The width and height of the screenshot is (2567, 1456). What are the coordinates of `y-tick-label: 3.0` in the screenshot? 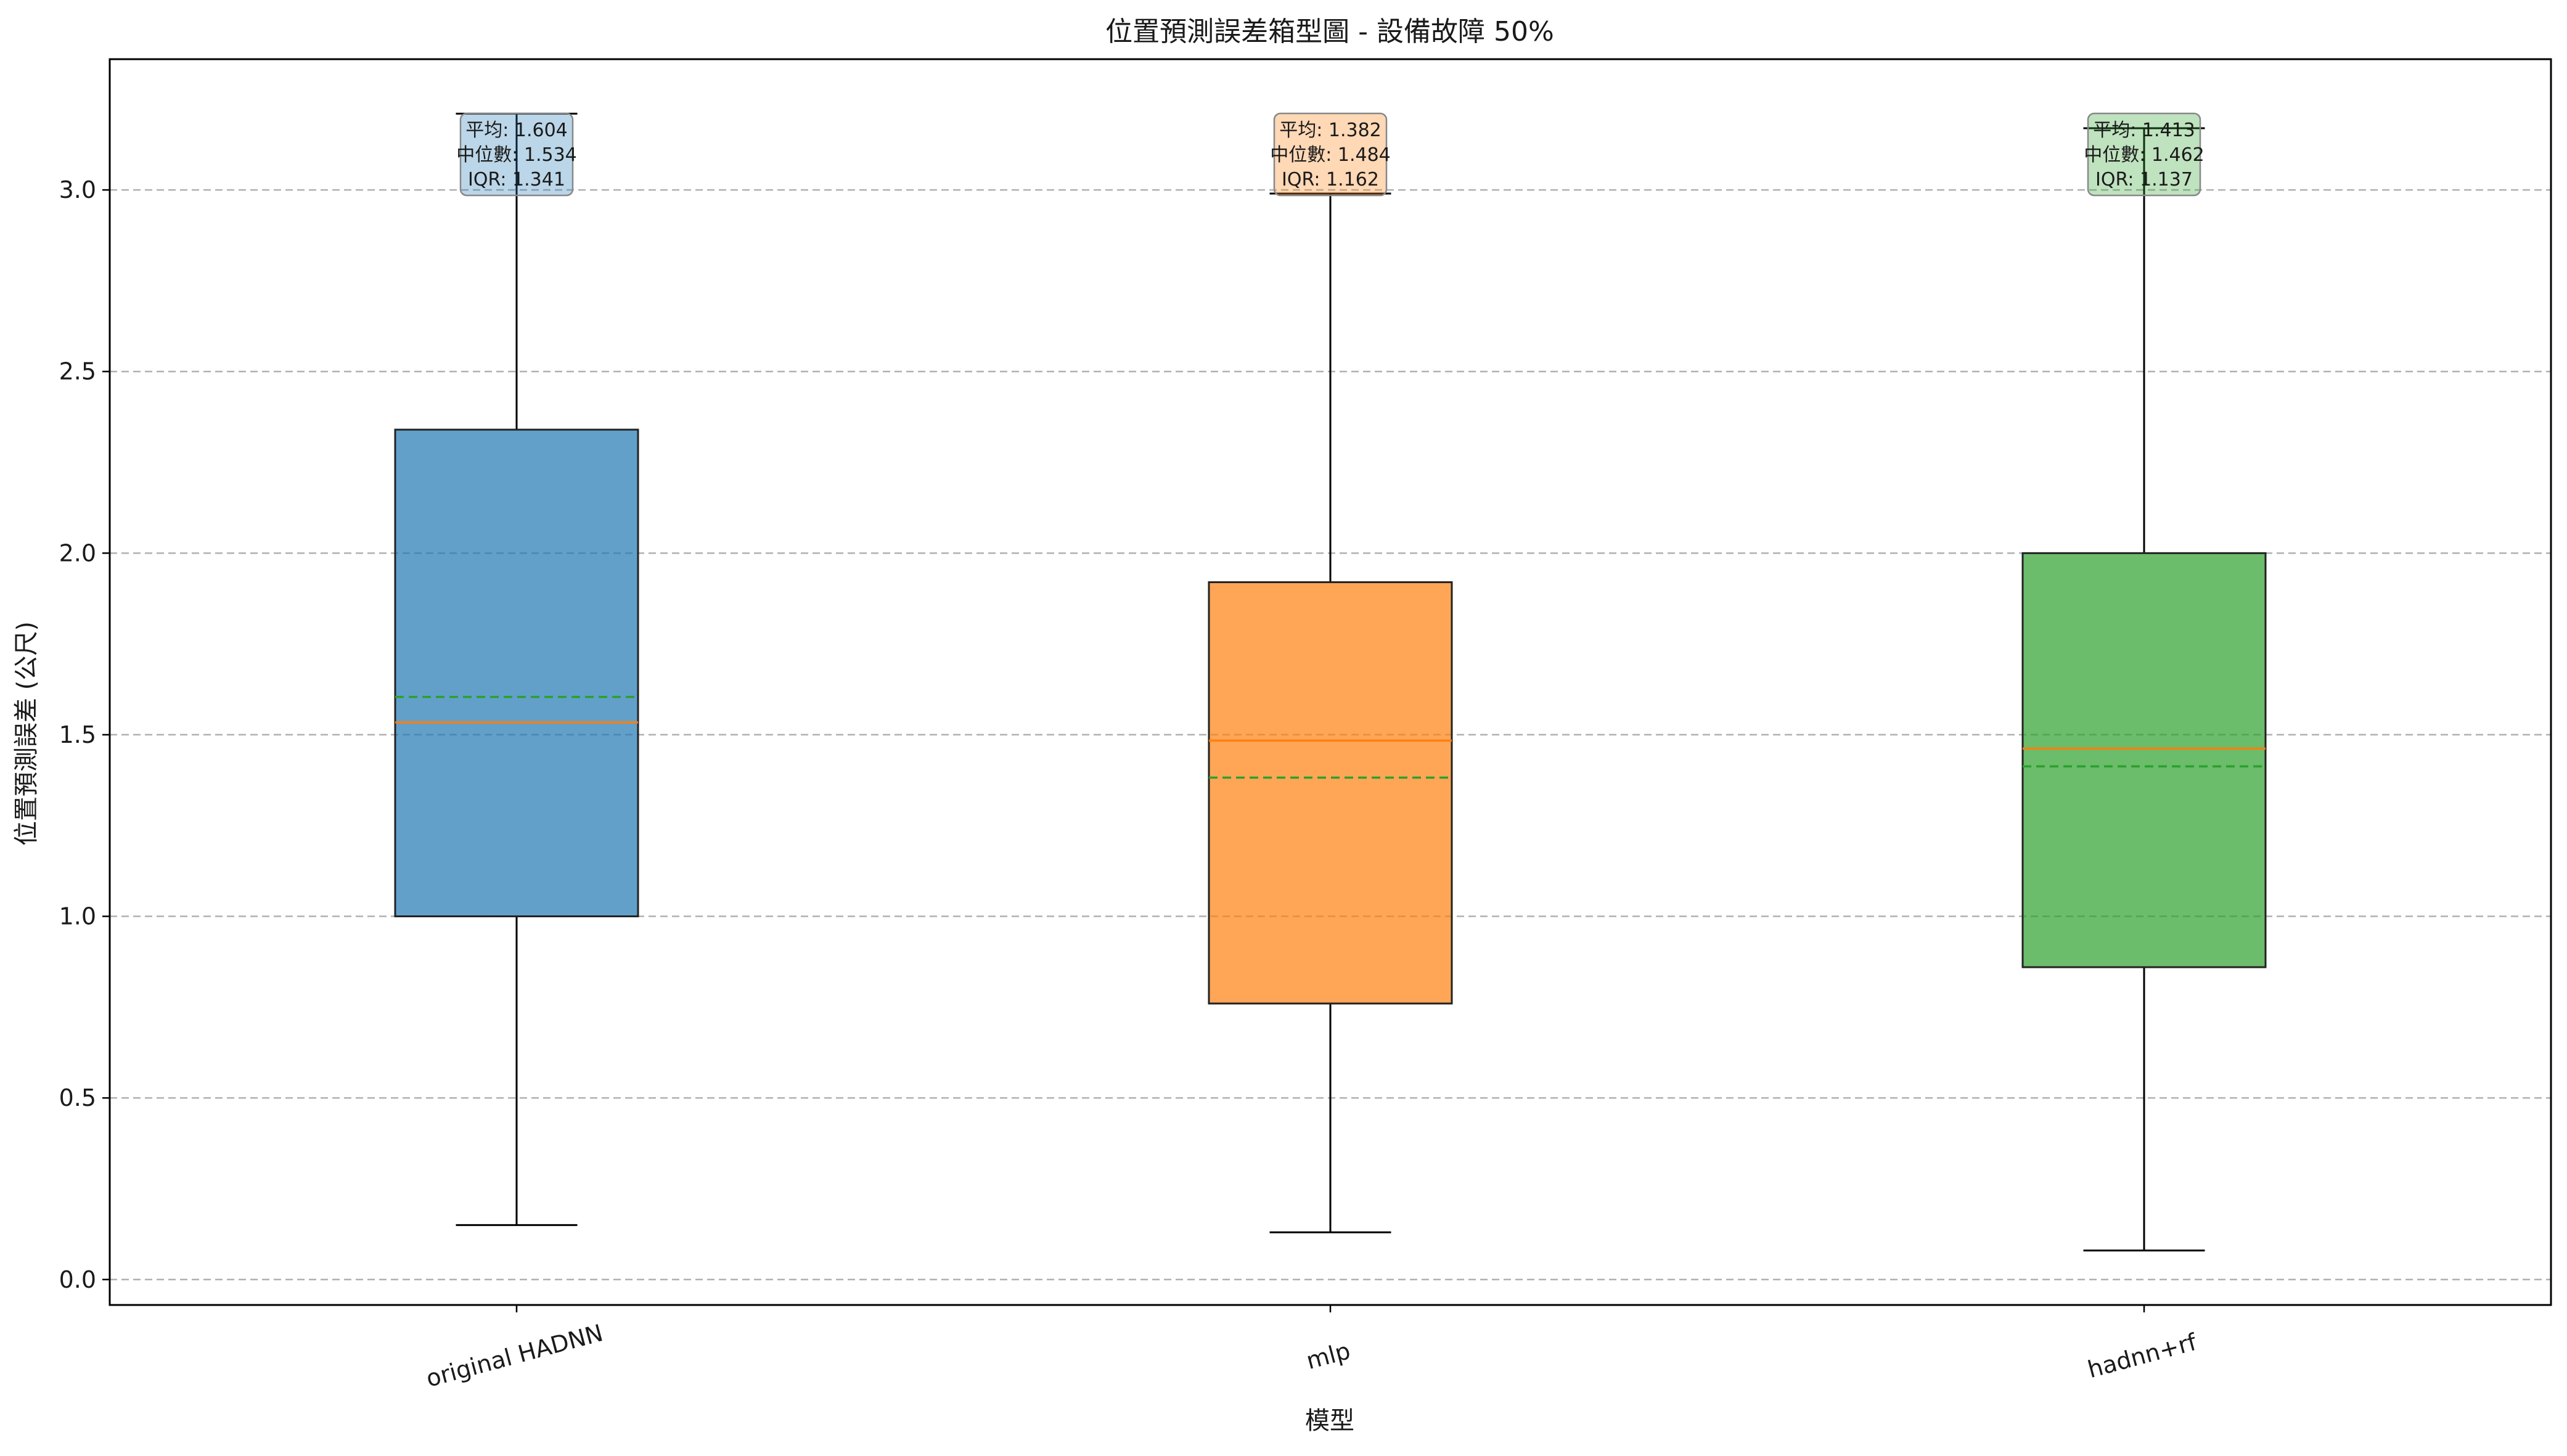 It's located at (77, 190).